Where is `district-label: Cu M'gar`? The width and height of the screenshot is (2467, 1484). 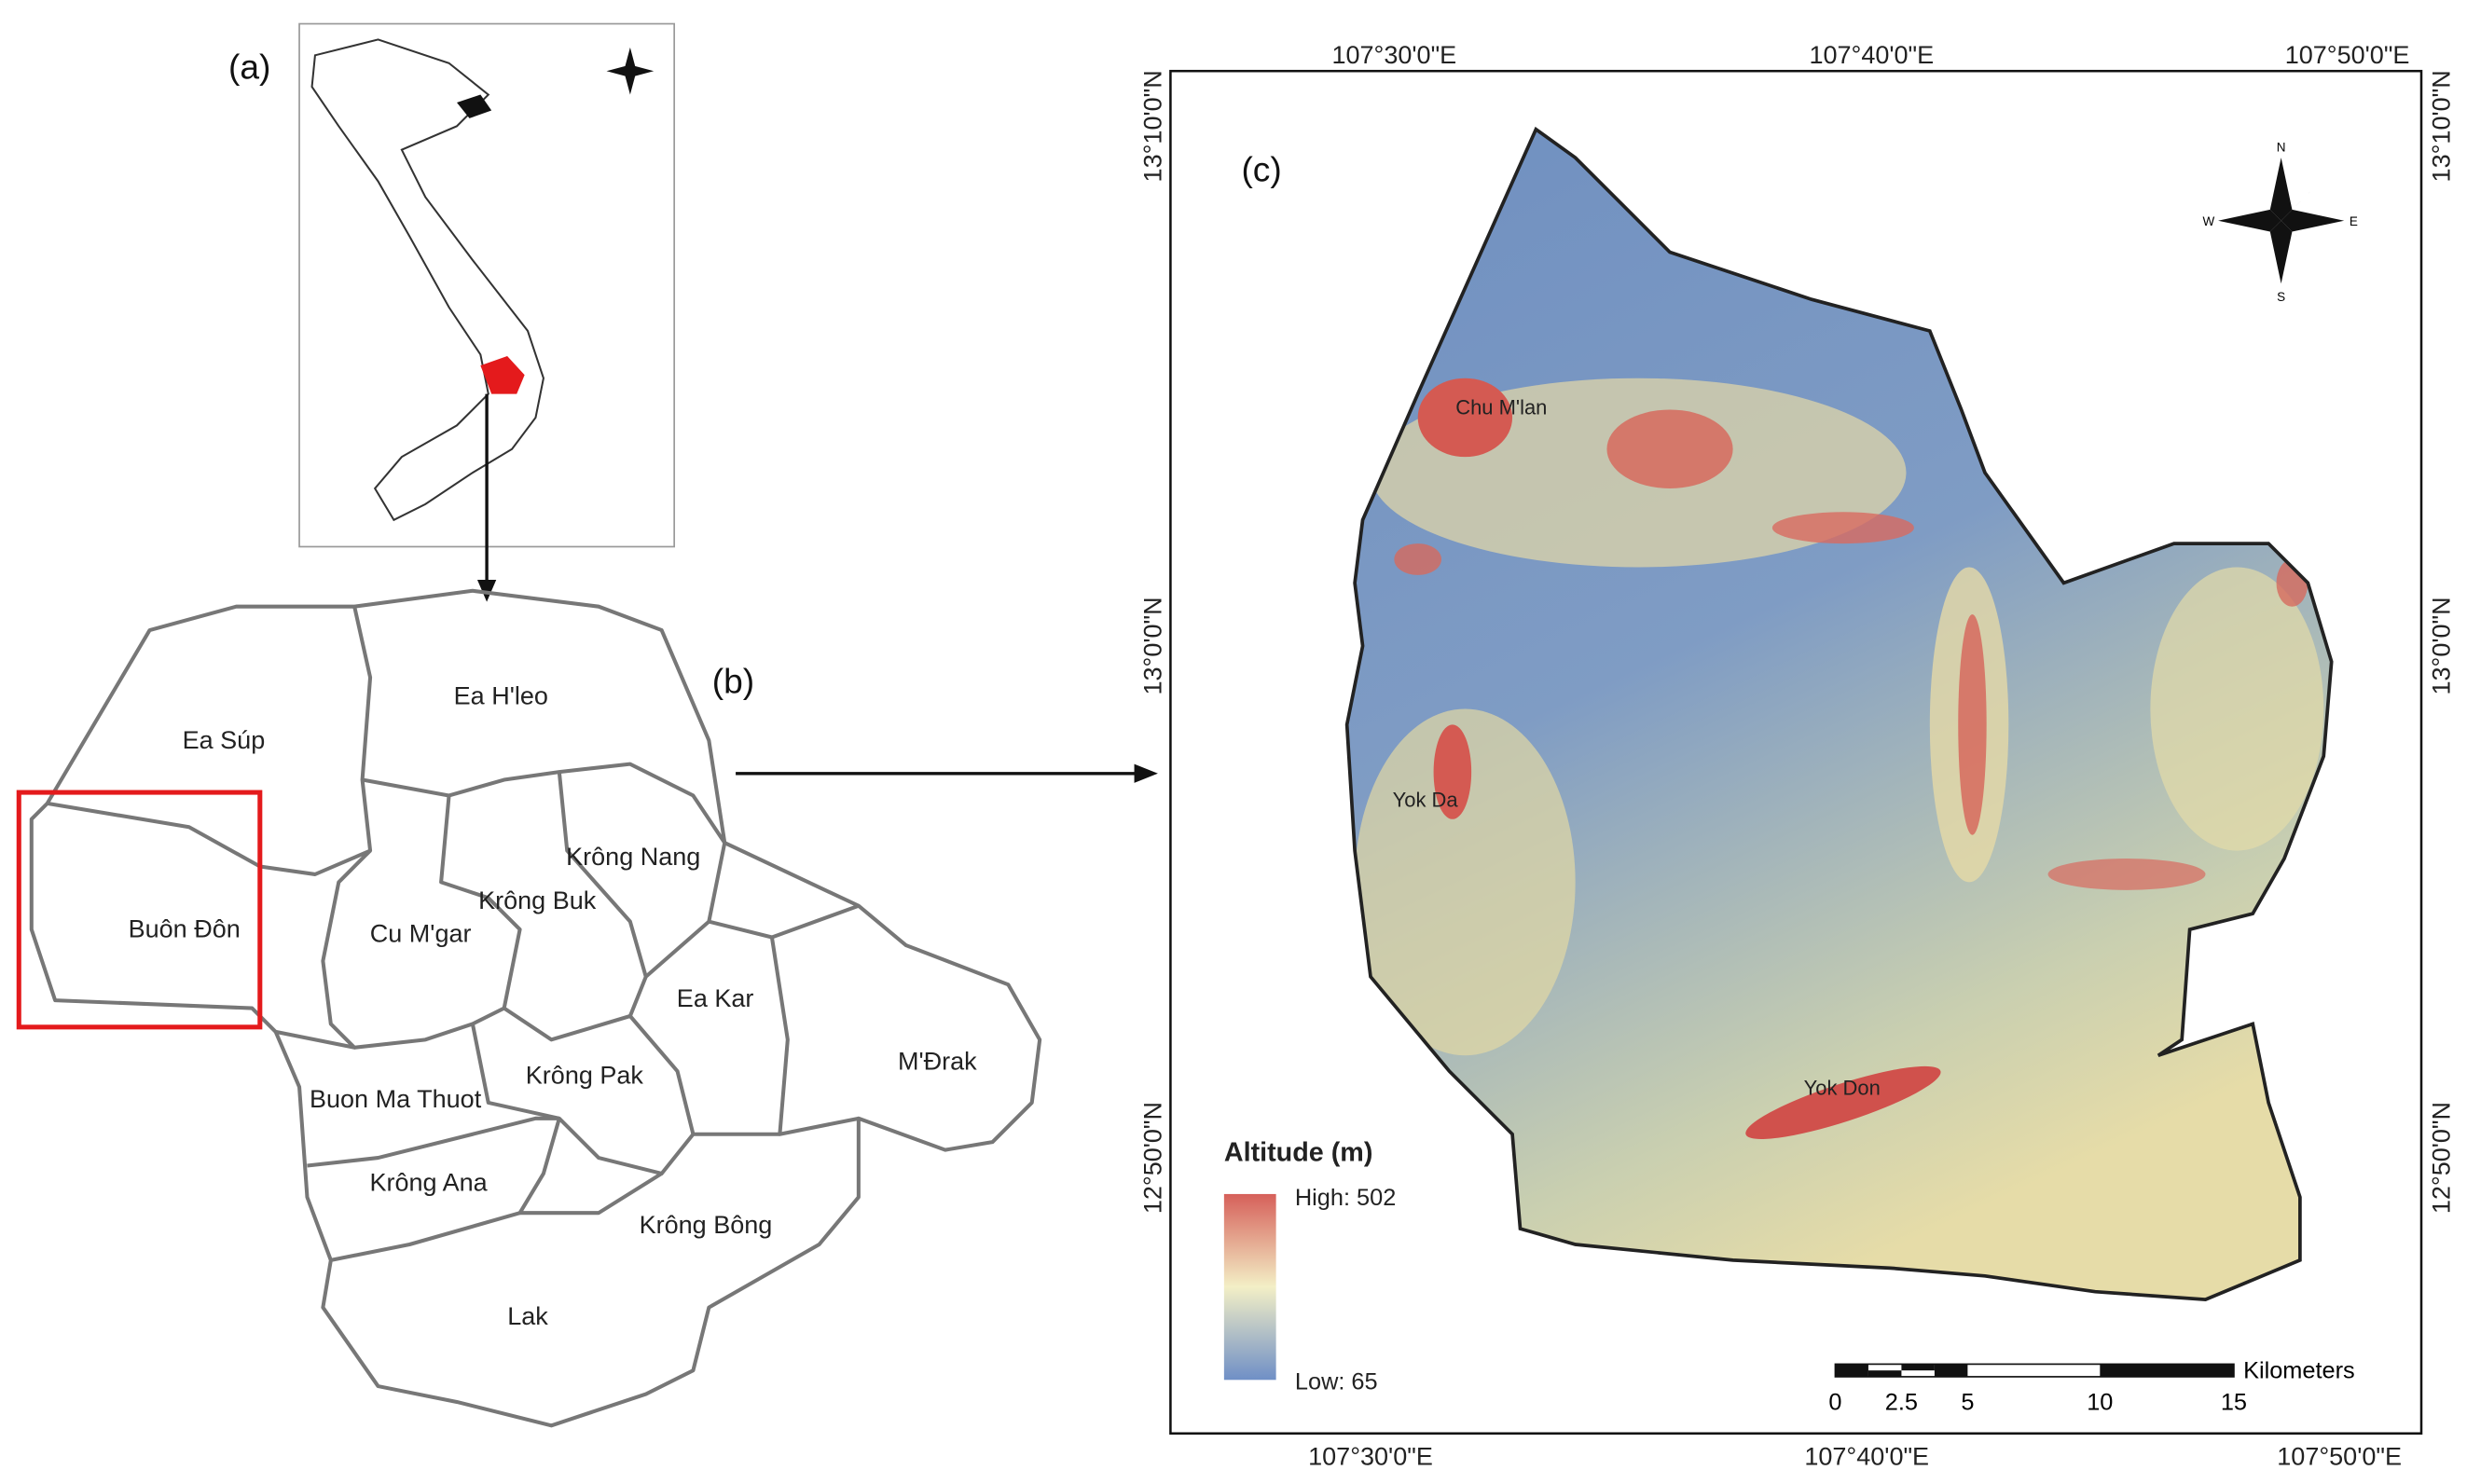
district-label: Cu M'gar is located at coordinates (421, 934).